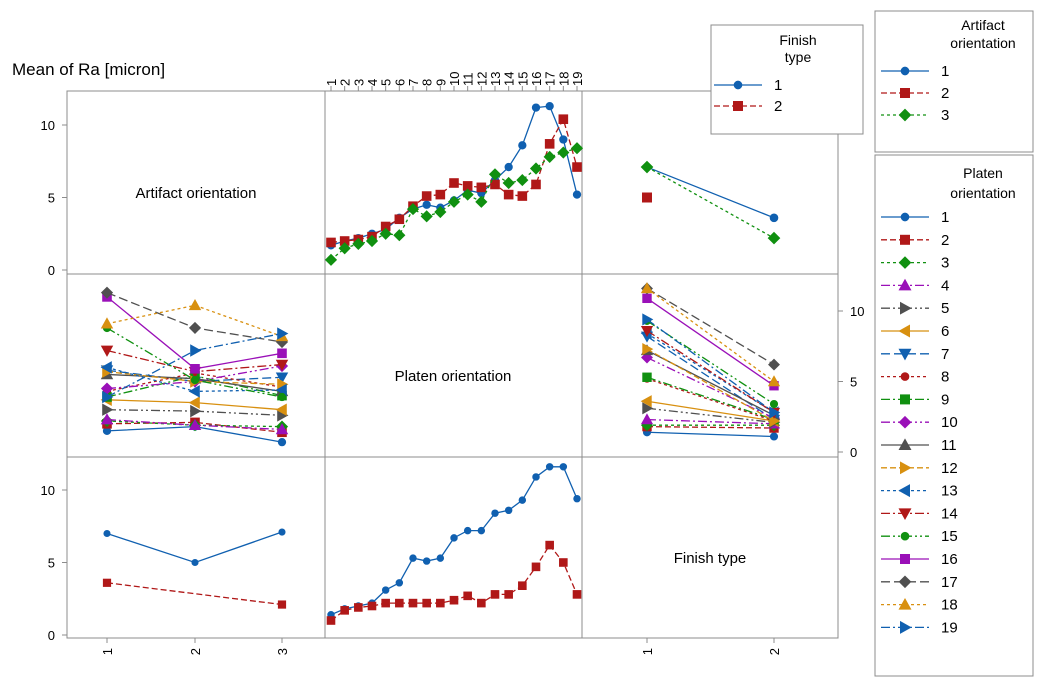 The image size is (1037, 678). Describe the element at coordinates (949, 605) in the screenshot. I see `legend-platen-item-18-label: 18` at that location.